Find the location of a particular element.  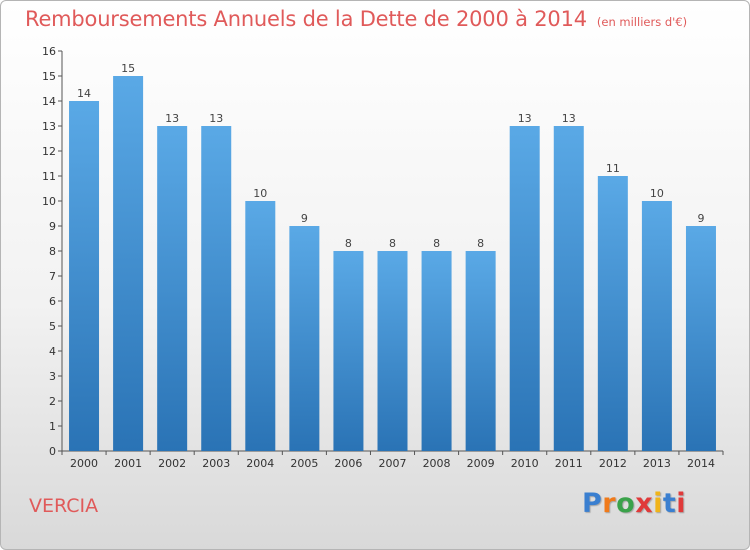

y-tick-label: 1 is located at coordinates (52, 426).